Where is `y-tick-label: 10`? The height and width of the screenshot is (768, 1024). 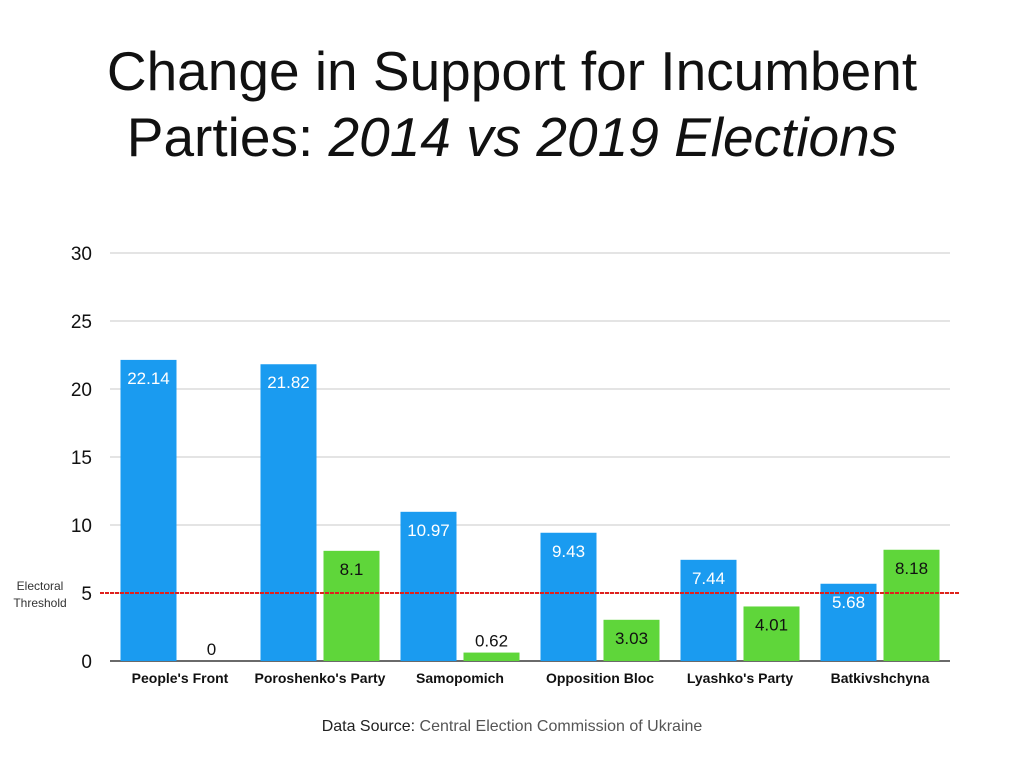 y-tick-label: 10 is located at coordinates (81, 526).